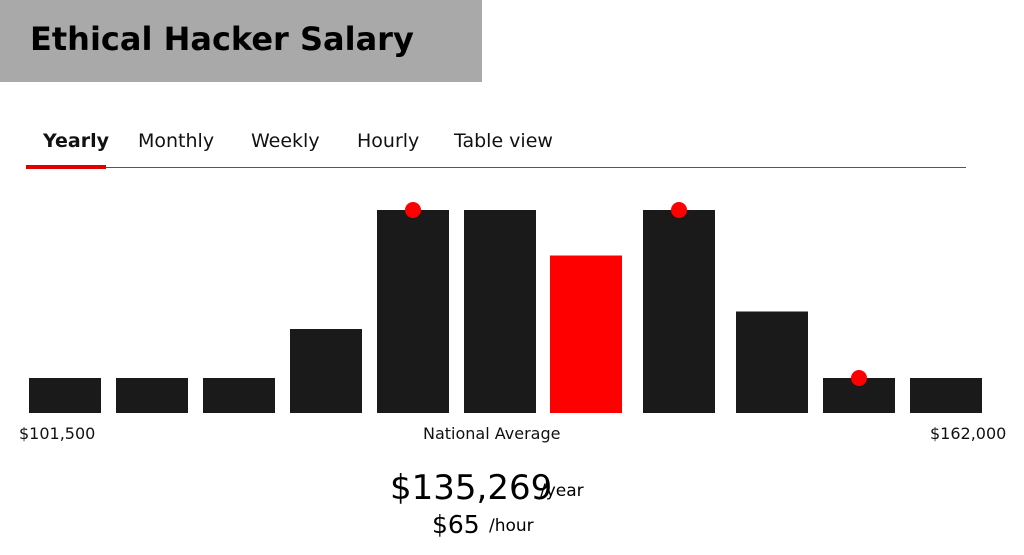 This screenshot has height=555, width=1024. Describe the element at coordinates (492, 433) in the screenshot. I see `national-average-label: National Average` at that location.